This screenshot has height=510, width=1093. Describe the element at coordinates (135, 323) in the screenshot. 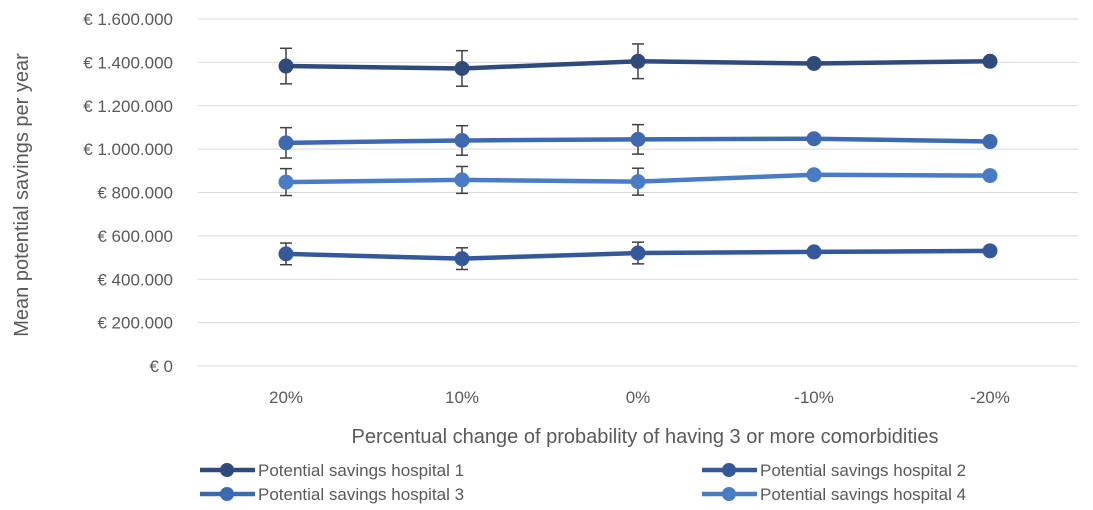

I see `y-tick-label: € 200.000` at that location.